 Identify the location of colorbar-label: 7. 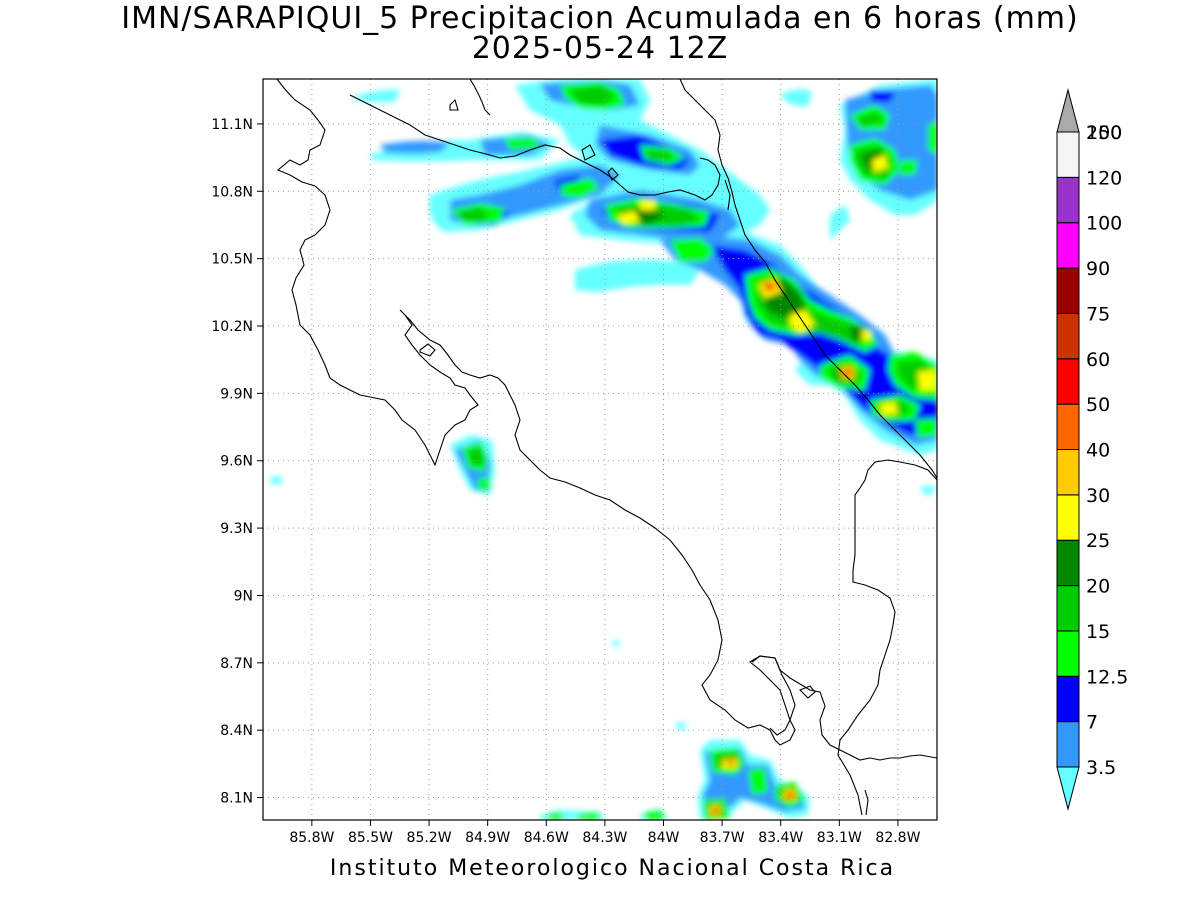
(1092, 723).